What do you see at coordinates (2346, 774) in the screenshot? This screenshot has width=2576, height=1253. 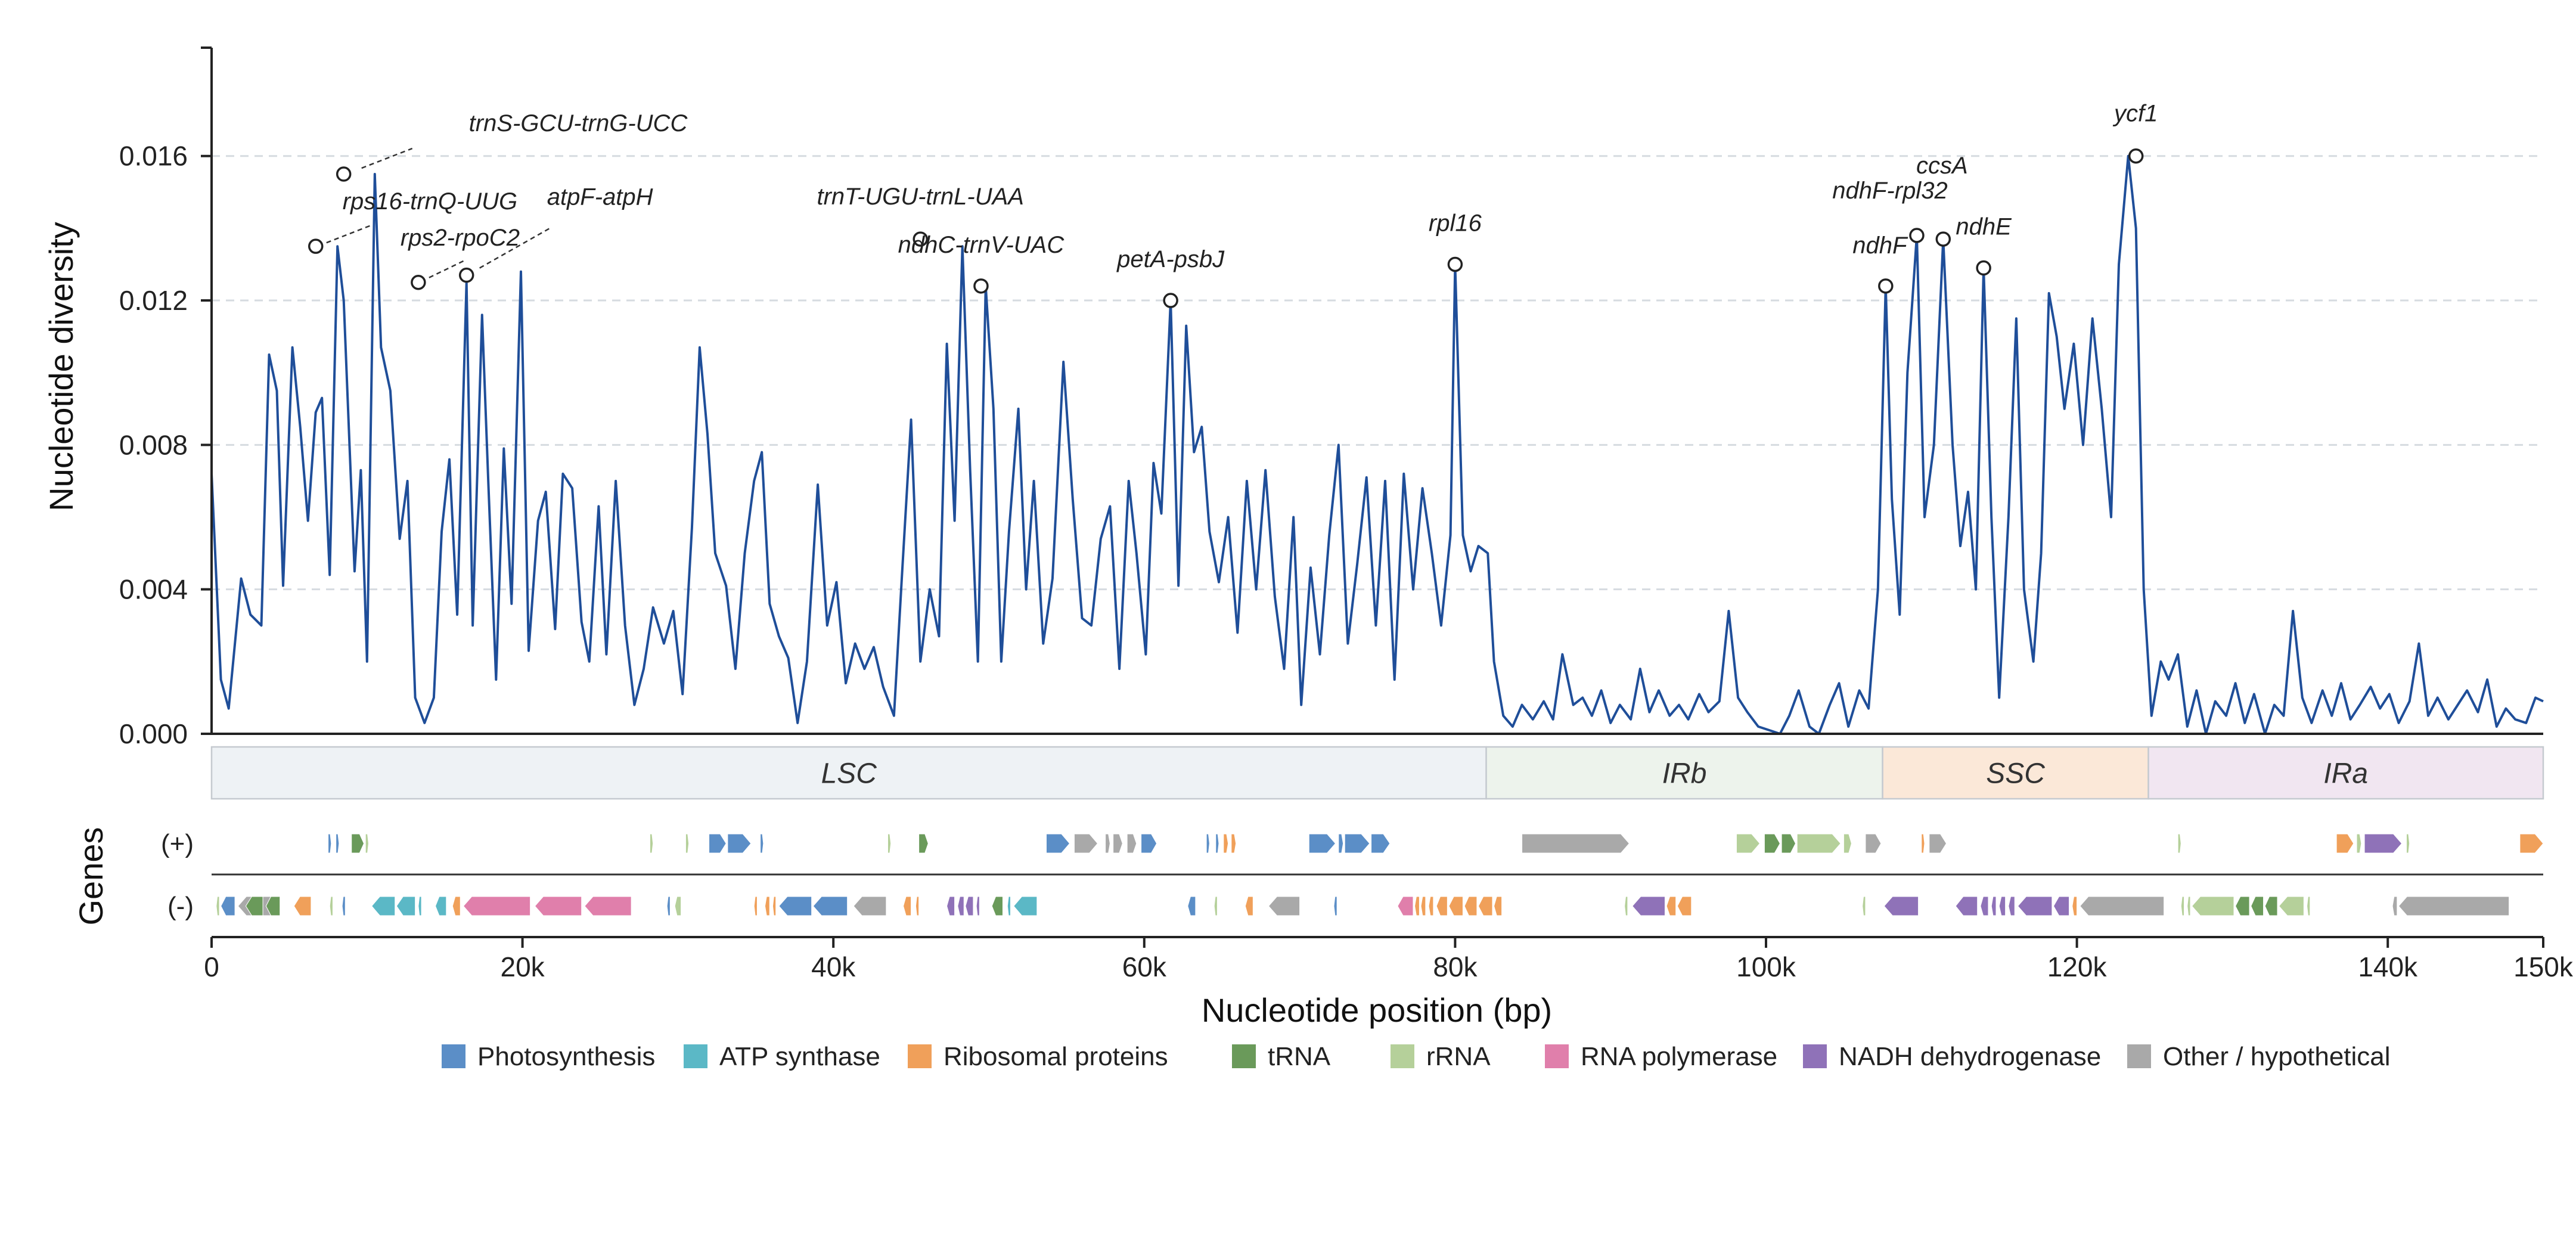 I see `region-label: IRa` at bounding box center [2346, 774].